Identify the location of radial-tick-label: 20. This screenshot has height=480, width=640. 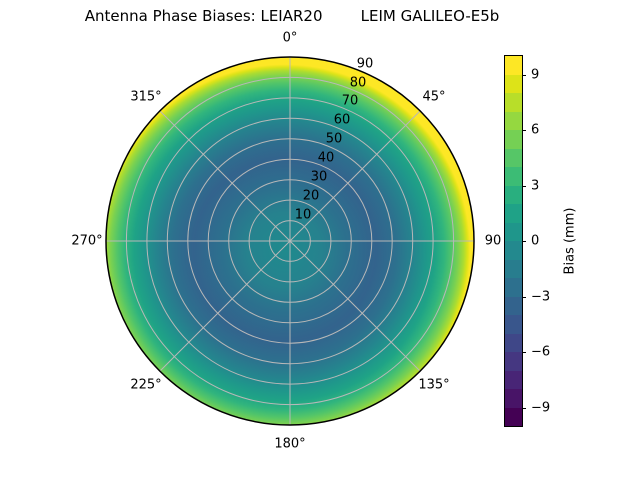
(311, 196).